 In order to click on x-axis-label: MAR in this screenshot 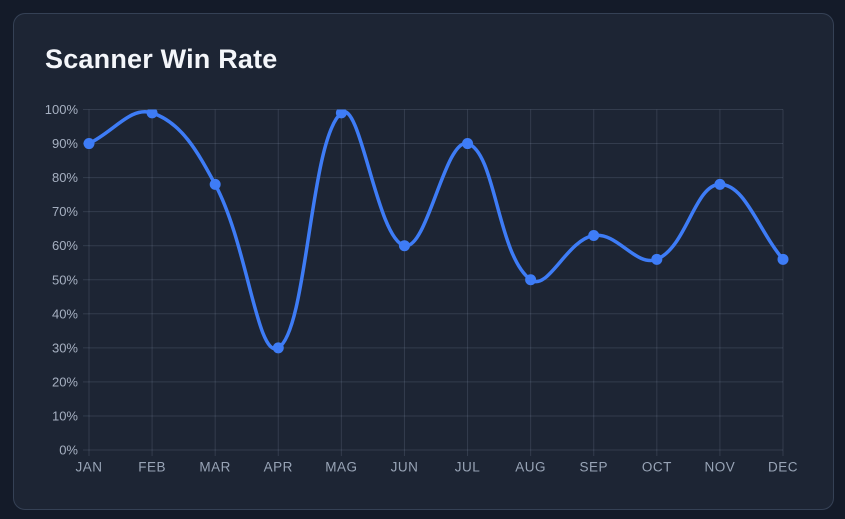, I will do `click(215, 467)`.